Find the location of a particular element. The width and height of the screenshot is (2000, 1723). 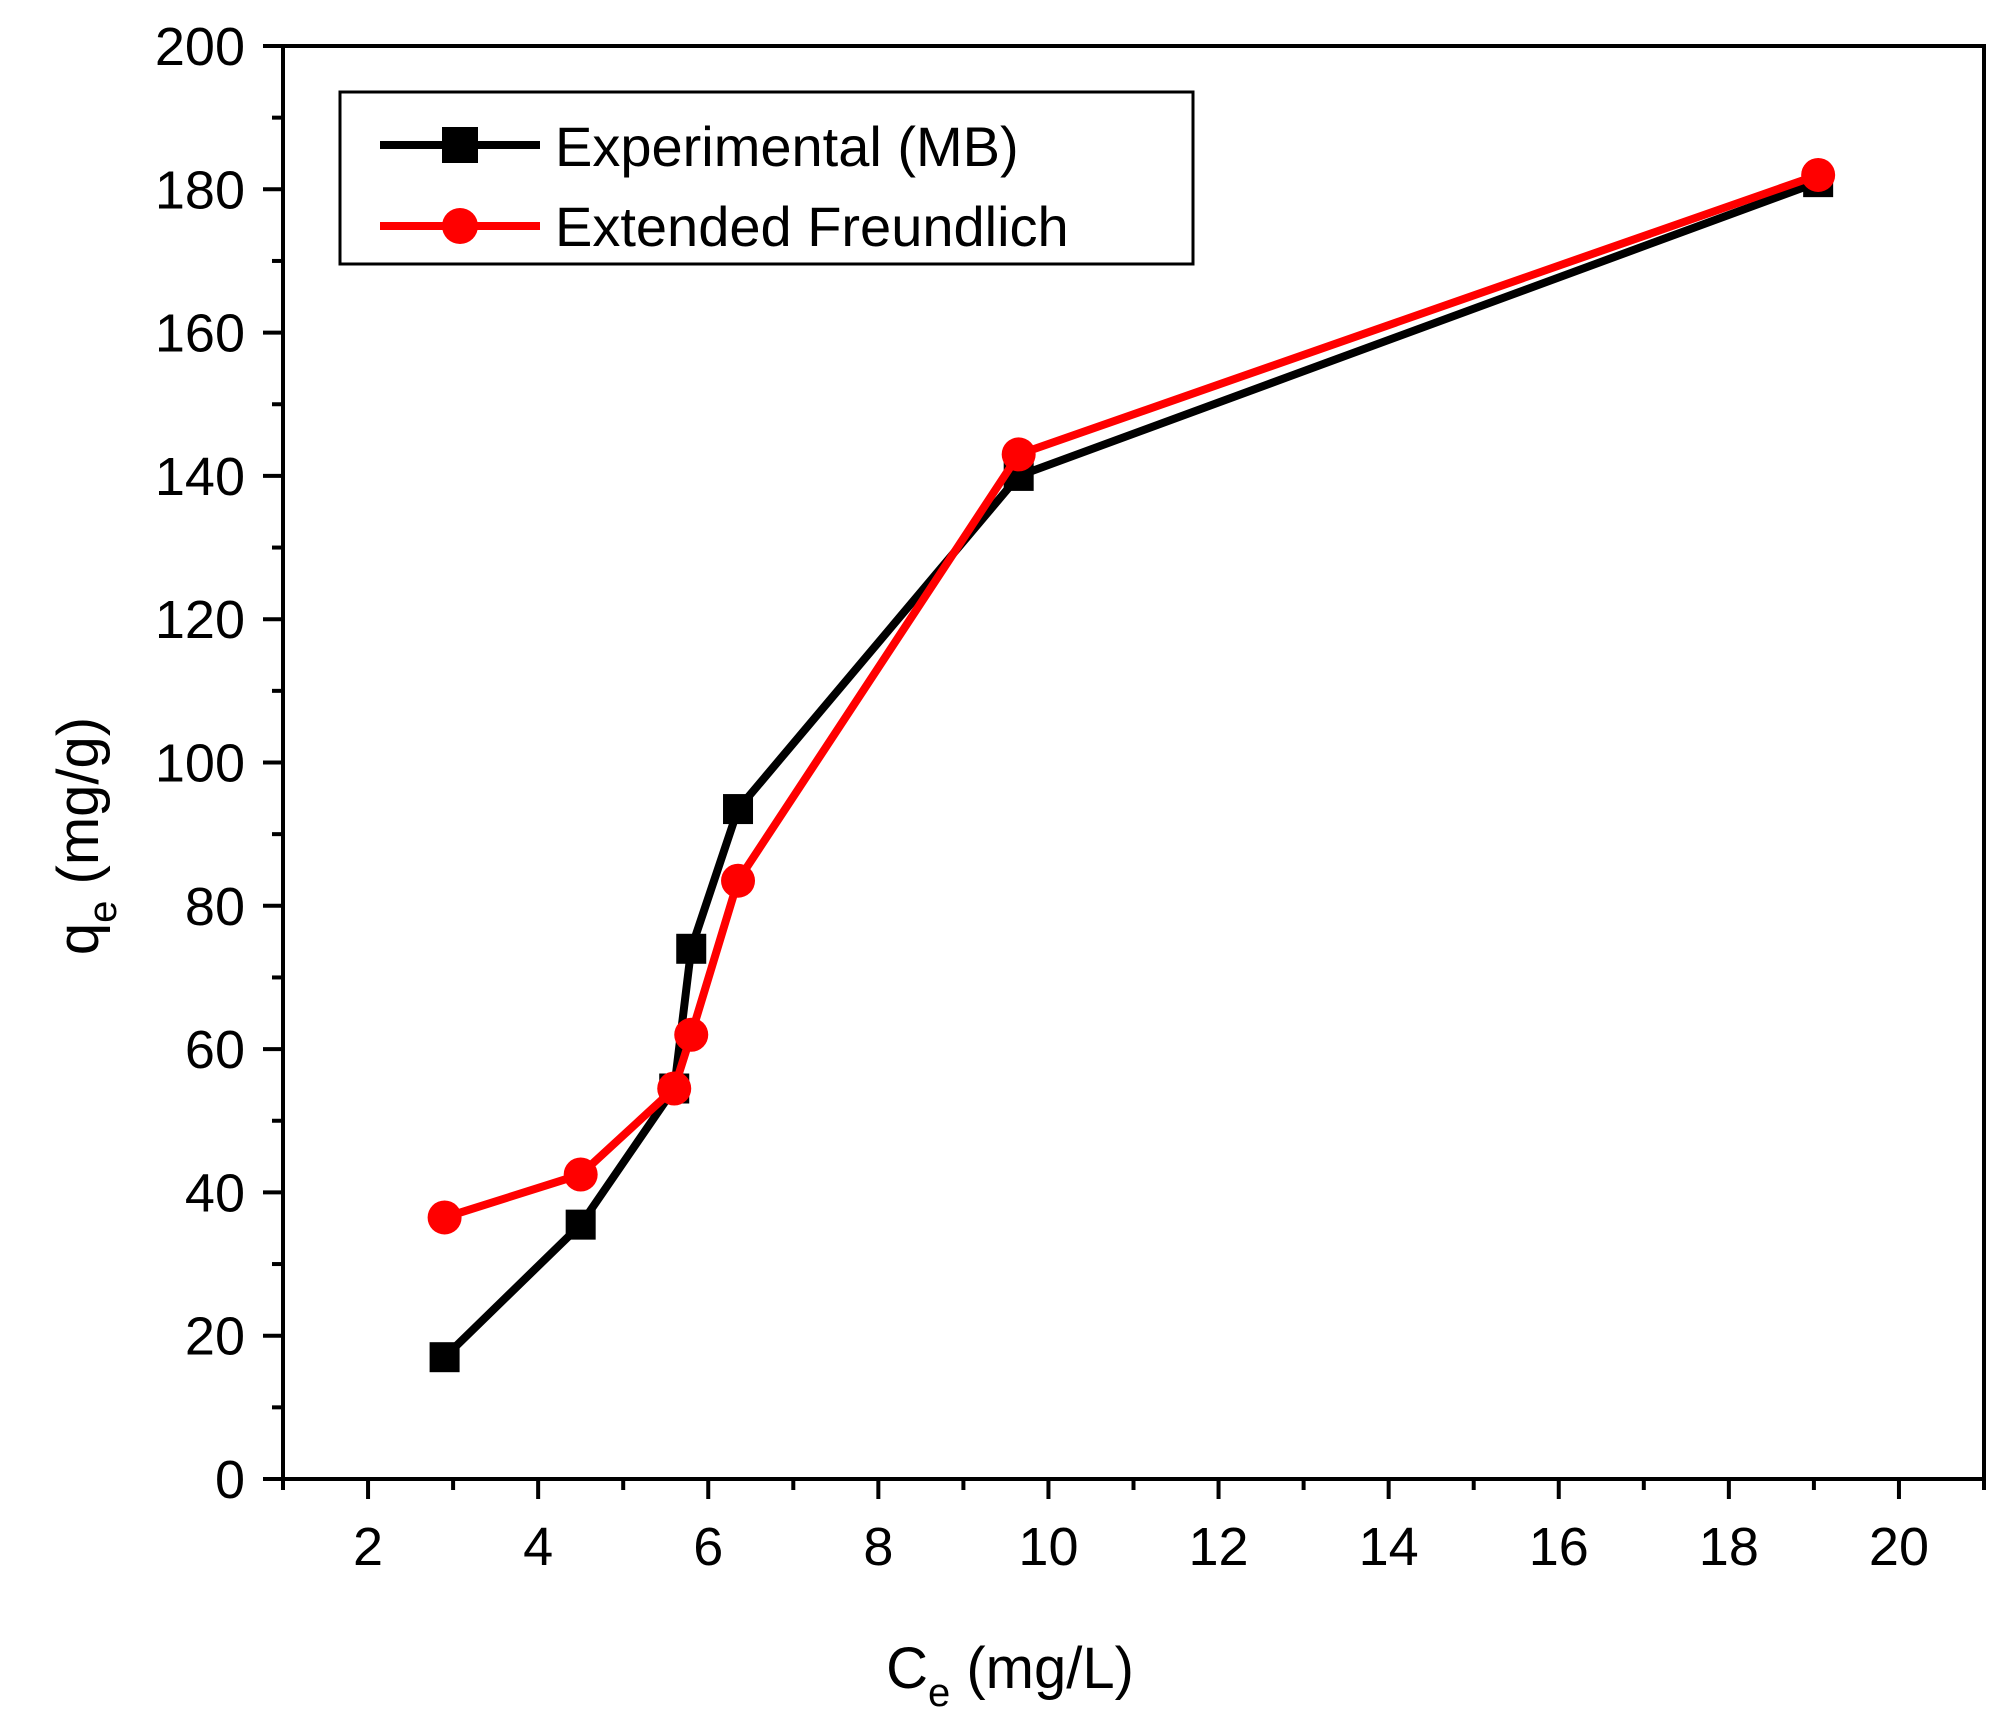

legend-box is located at coordinates (766, 178).